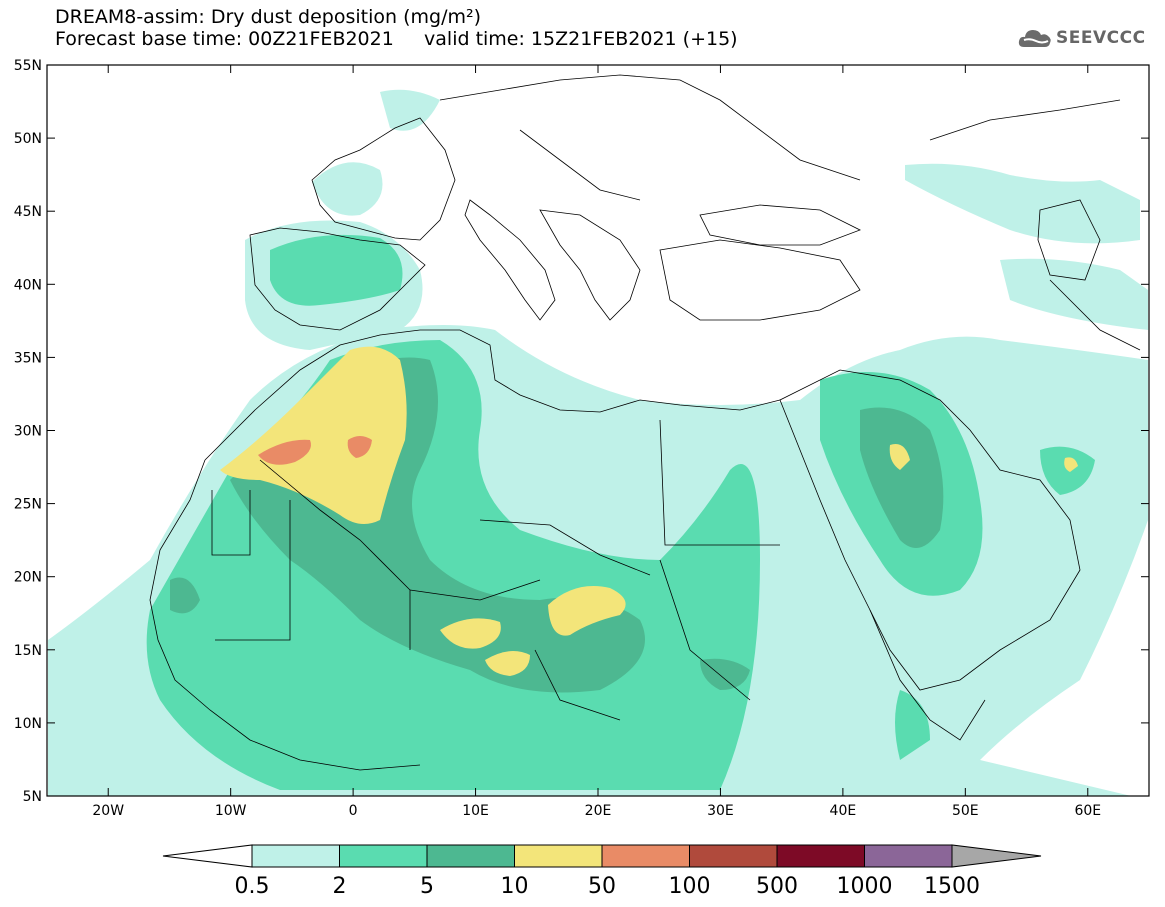 The height and width of the screenshot is (907, 1165). Describe the element at coordinates (28, 139) in the screenshot. I see `lat-tick-label: 50N` at that location.